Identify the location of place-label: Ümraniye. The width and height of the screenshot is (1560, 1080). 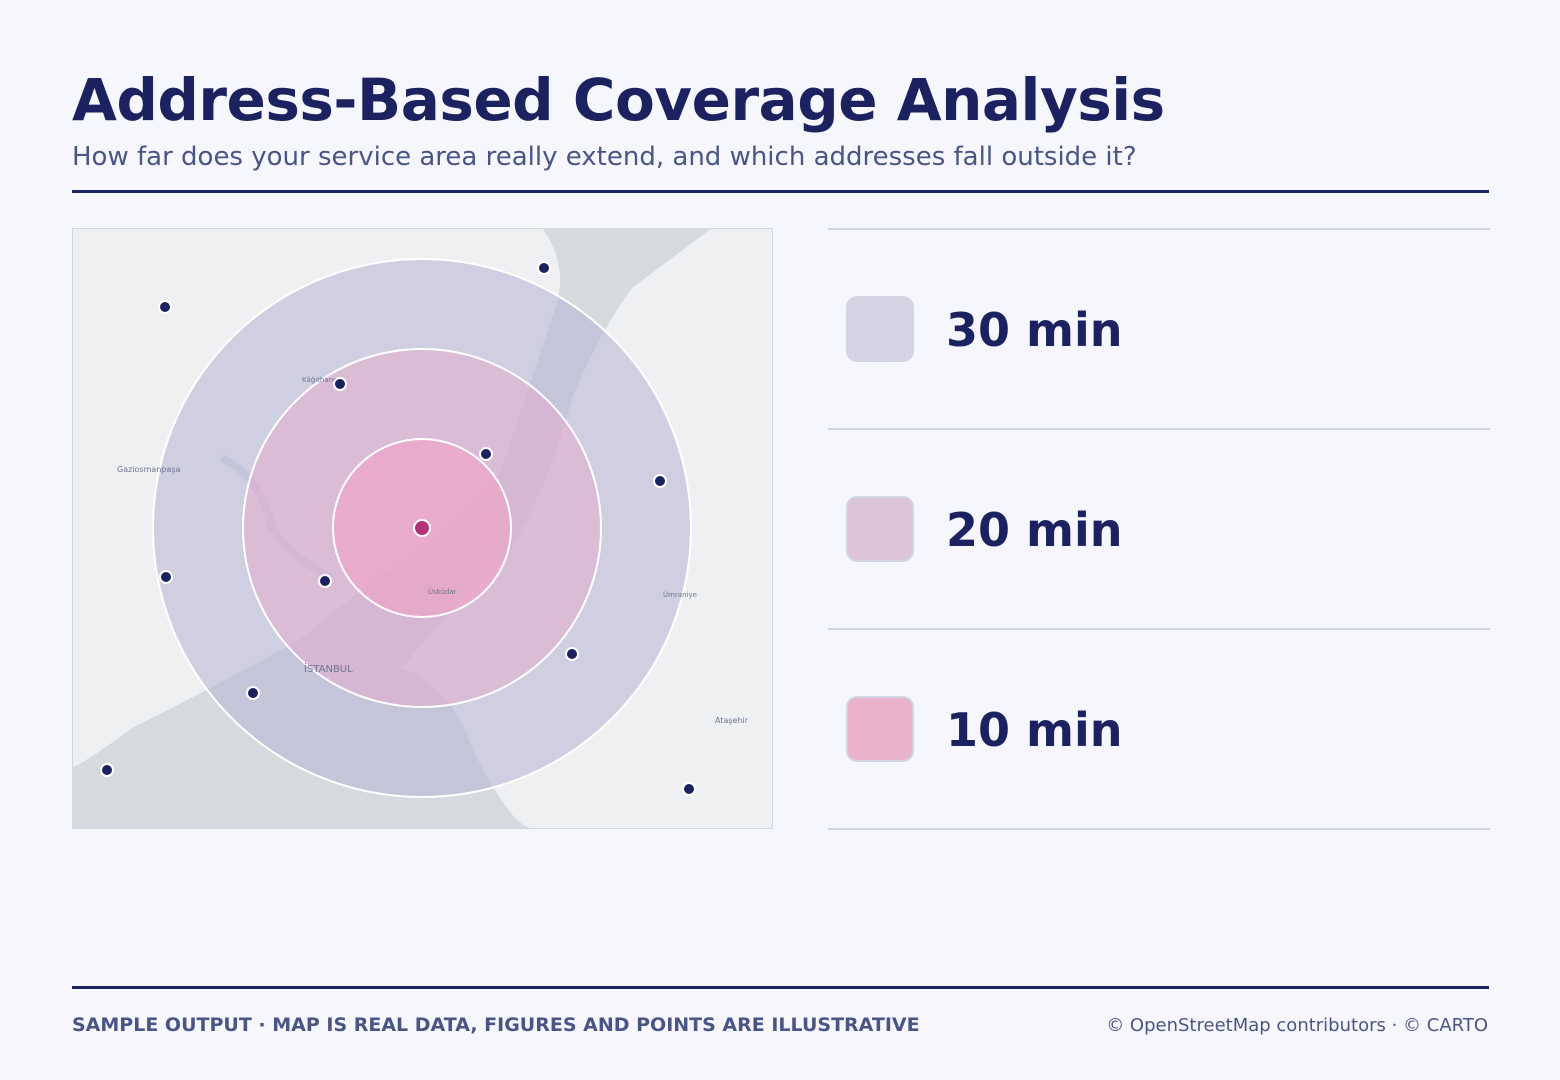
(680, 594).